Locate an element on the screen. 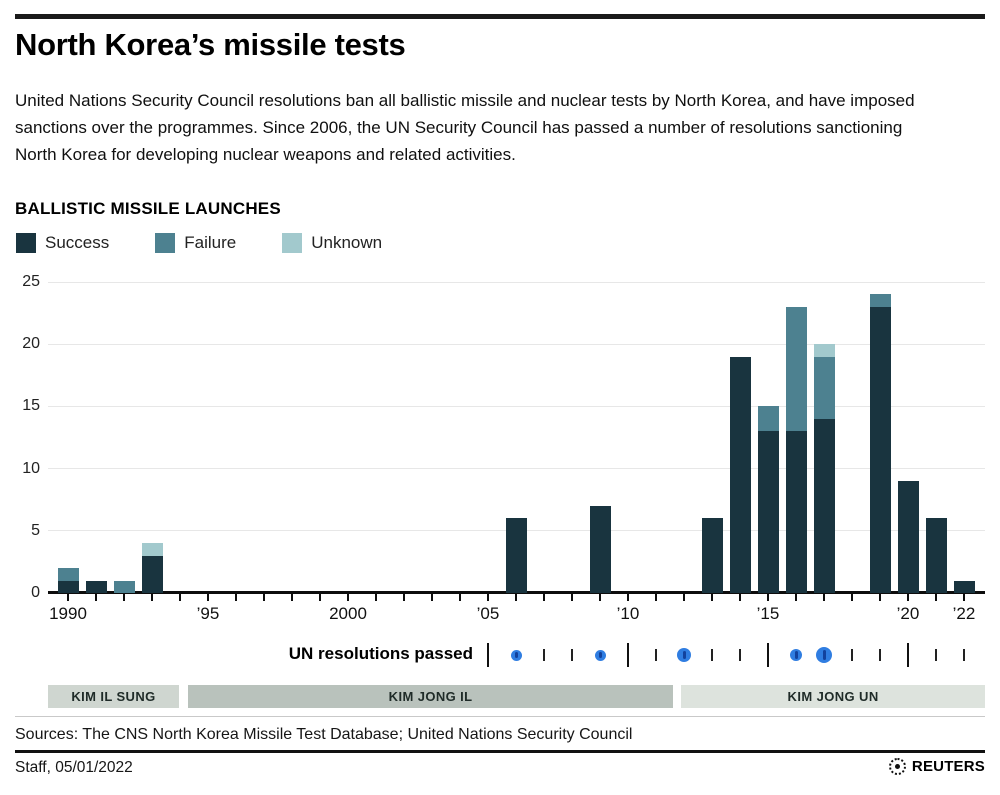 The height and width of the screenshot is (795, 1000). un-resolutions-label: UN resolutions passed is located at coordinates (380, 653).